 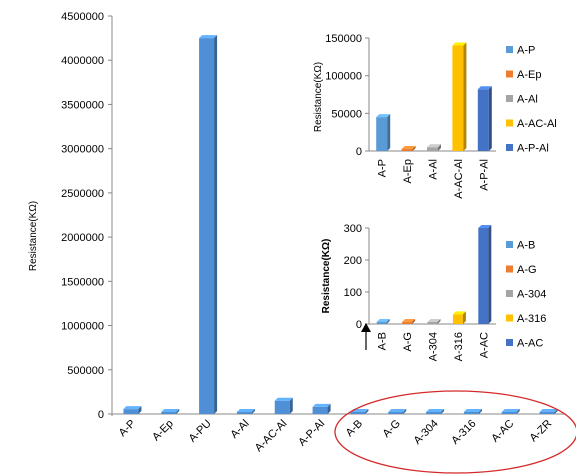 What do you see at coordinates (163, 431) in the screenshot?
I see `main-x-tick-label: A-Ep` at bounding box center [163, 431].